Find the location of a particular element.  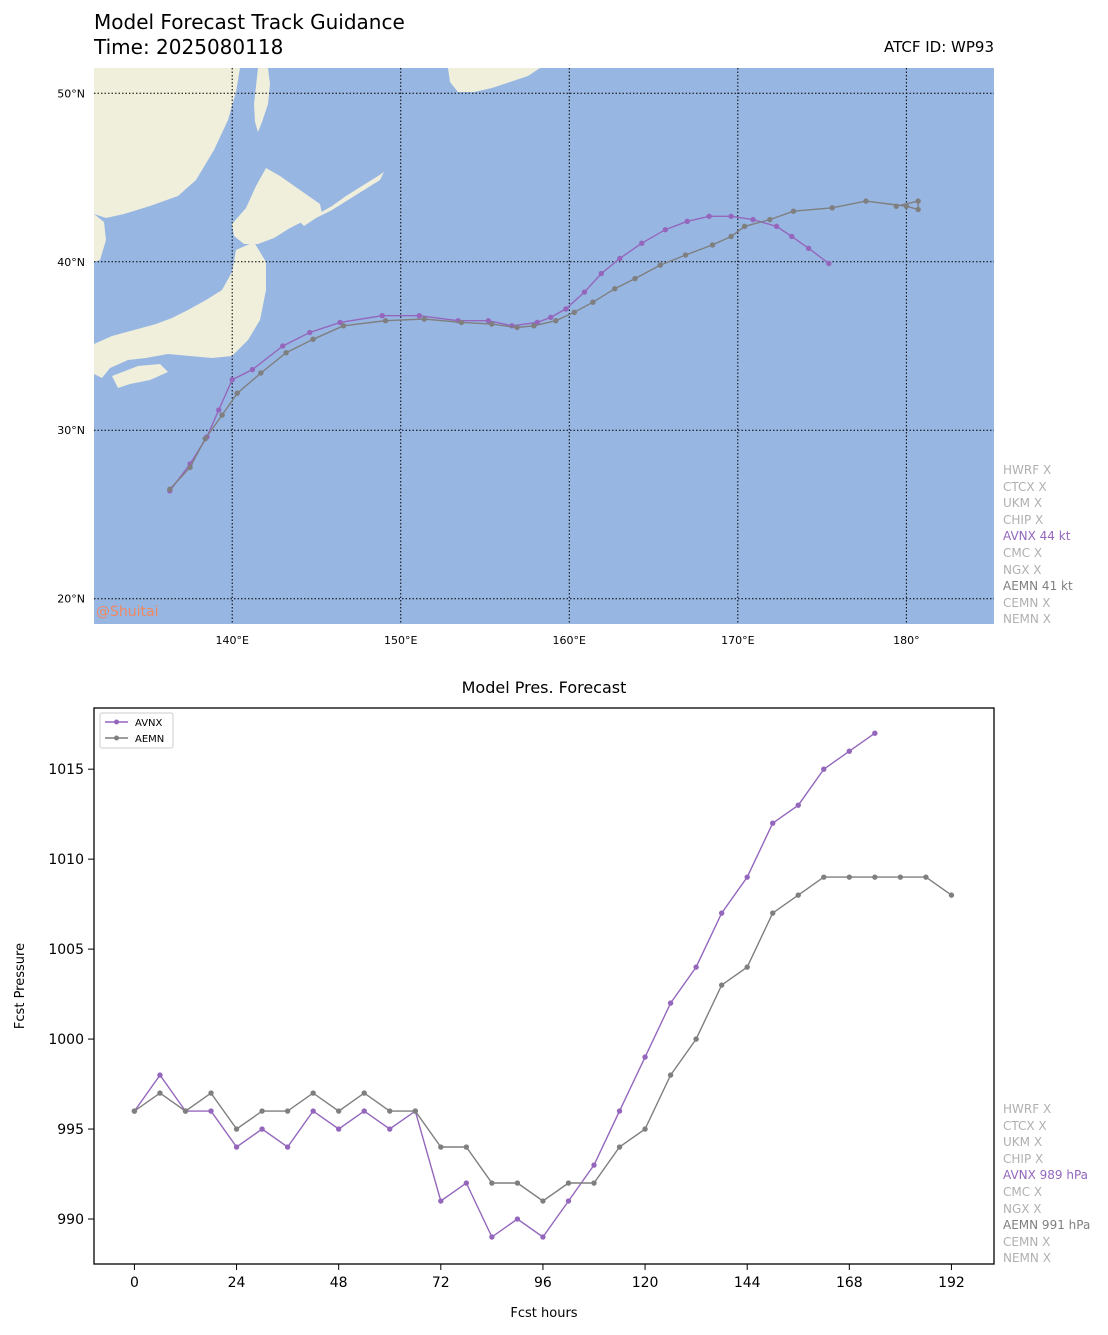

y-tick-label: 1000 is located at coordinates (66, 1040).